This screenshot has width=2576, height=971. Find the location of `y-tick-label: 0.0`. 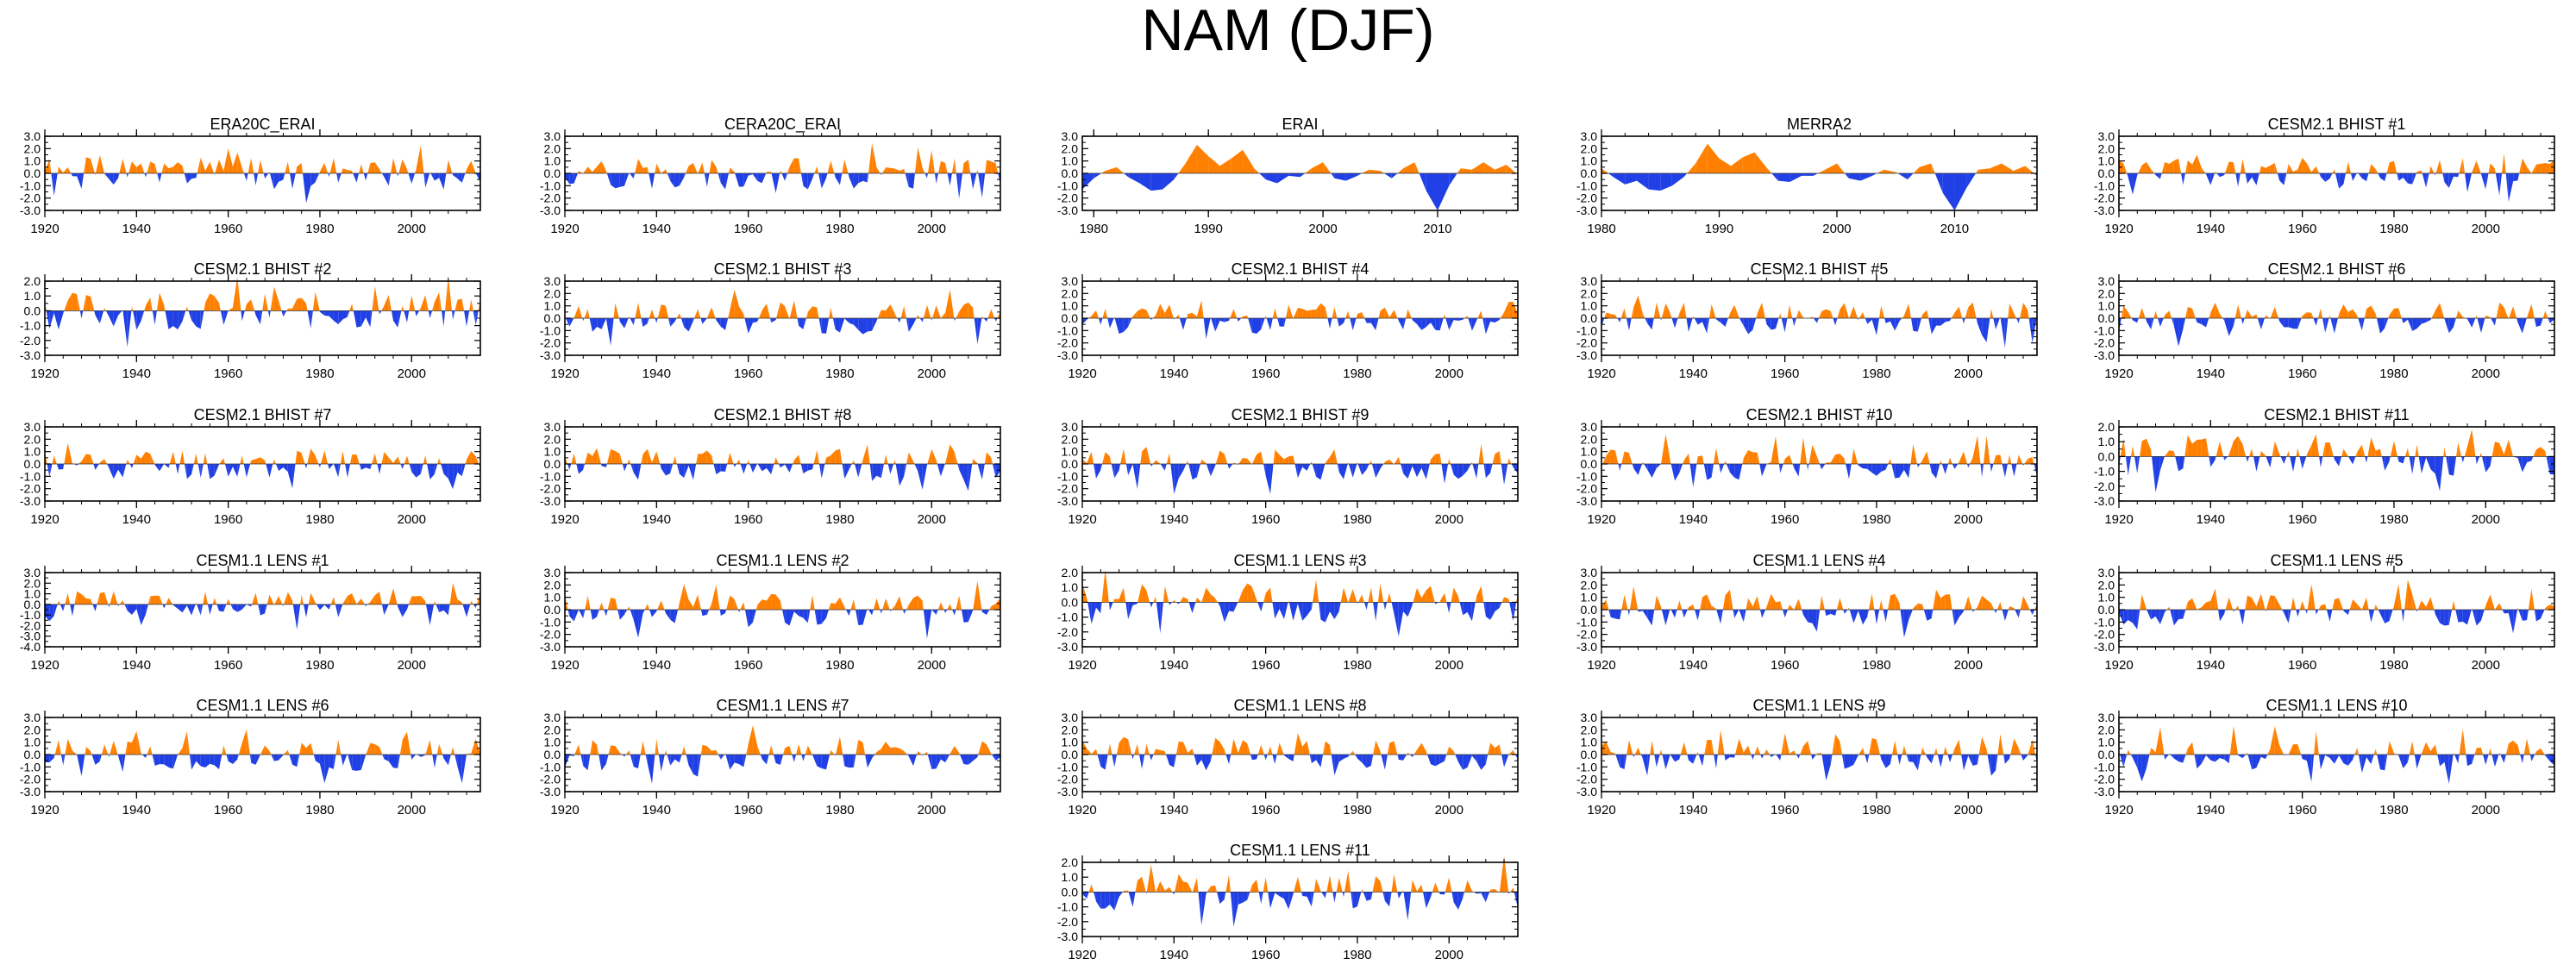

y-tick-label: 0.0 is located at coordinates (552, 464).